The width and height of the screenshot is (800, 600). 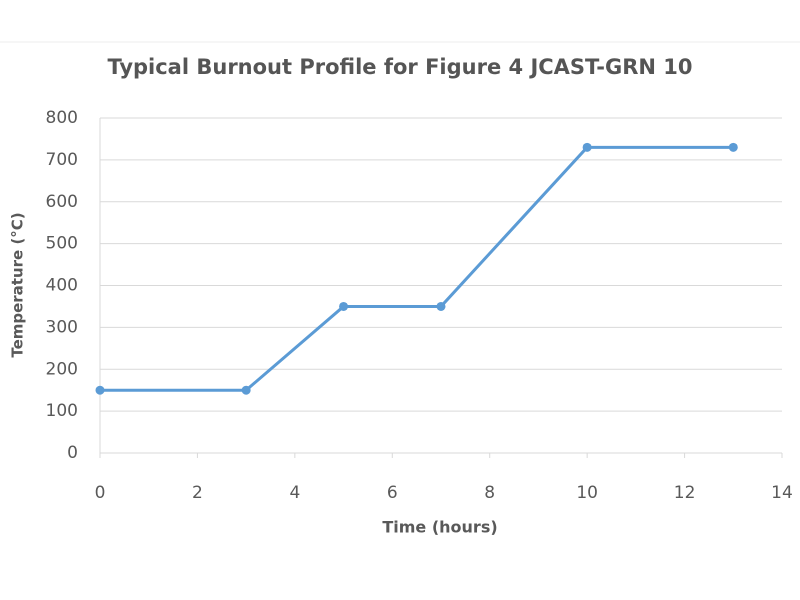 I want to click on x-tick-label: 4, so click(x=294, y=493).